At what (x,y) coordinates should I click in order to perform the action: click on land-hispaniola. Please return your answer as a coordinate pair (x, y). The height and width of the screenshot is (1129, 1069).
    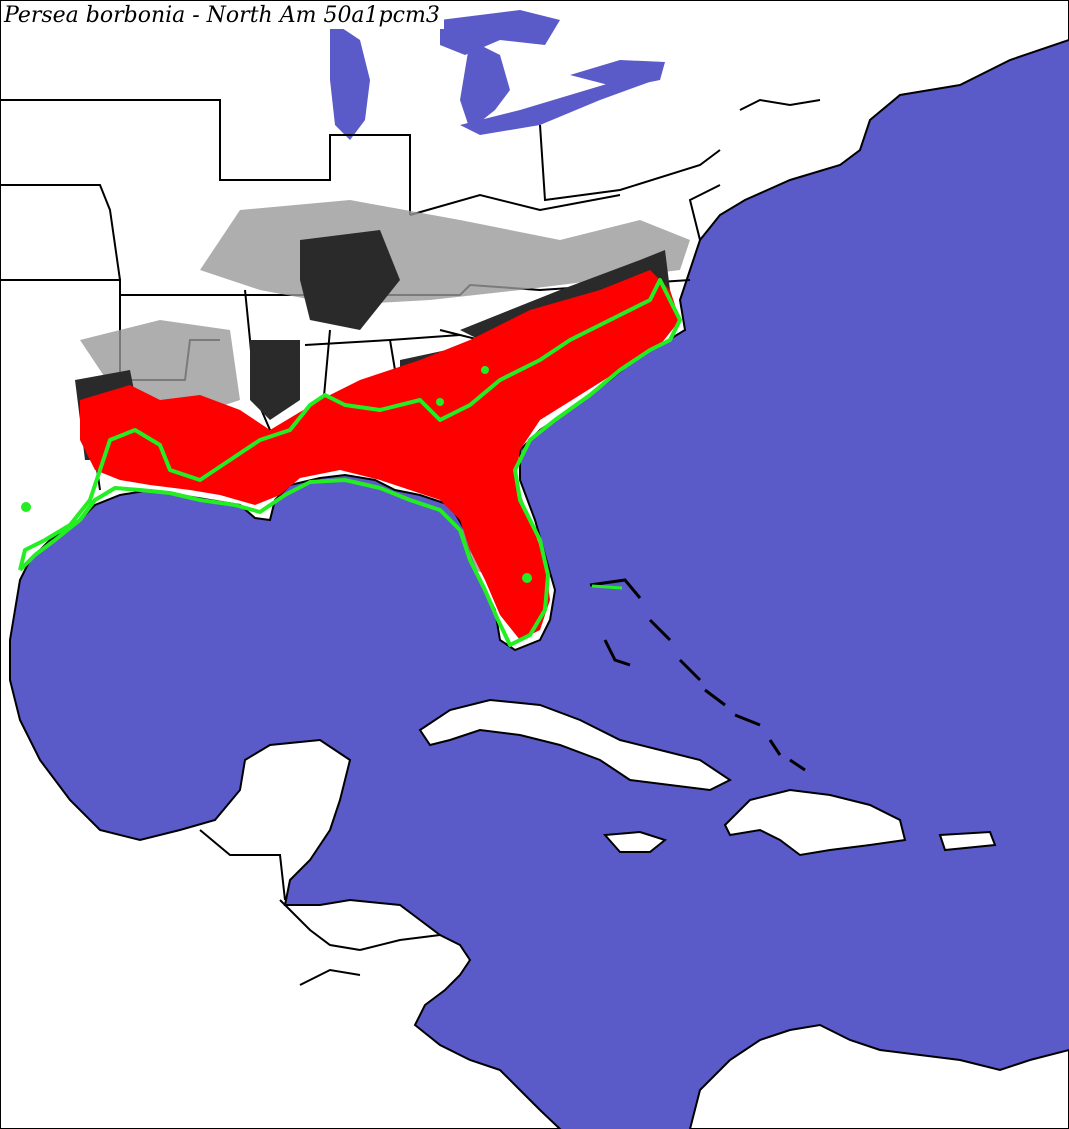
    Looking at the image, I should click on (815, 822).